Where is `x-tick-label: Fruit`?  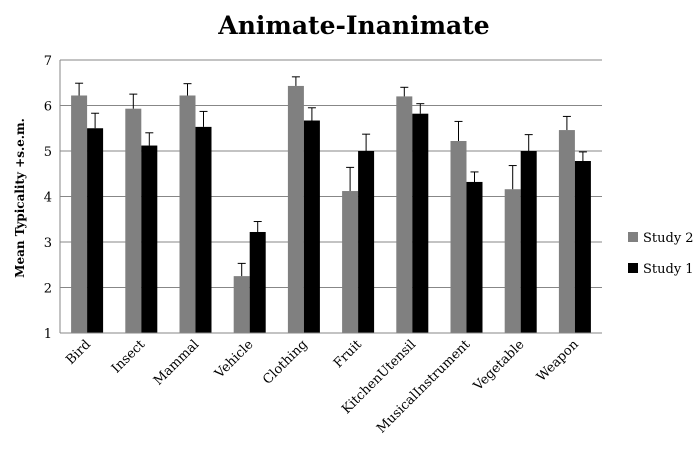
x-tick-label: Fruit is located at coordinates (348, 354).